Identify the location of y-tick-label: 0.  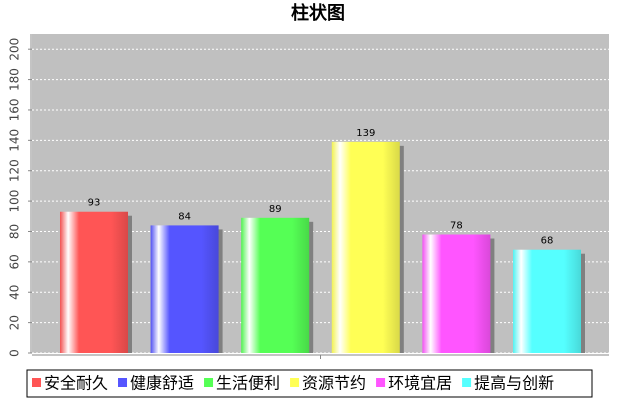
(15, 353).